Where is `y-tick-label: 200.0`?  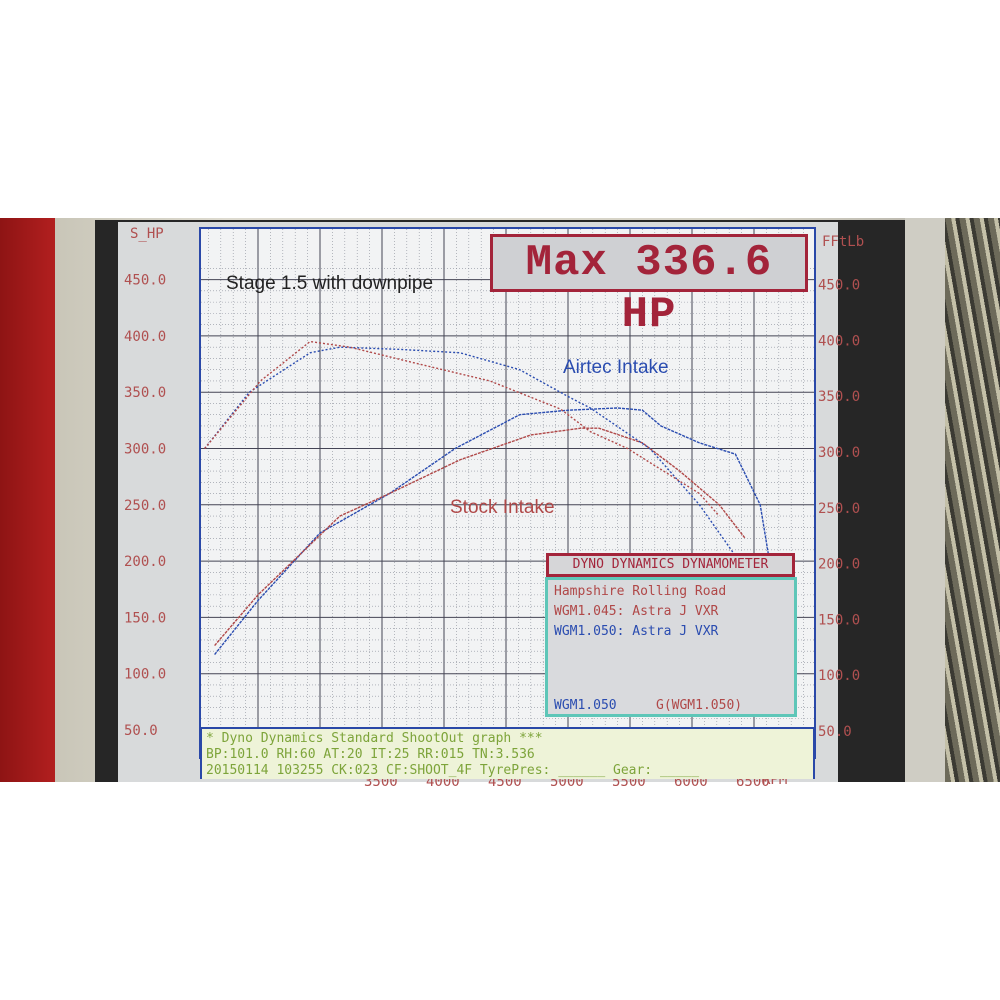
y-tick-label: 200.0 is located at coordinates (145, 562).